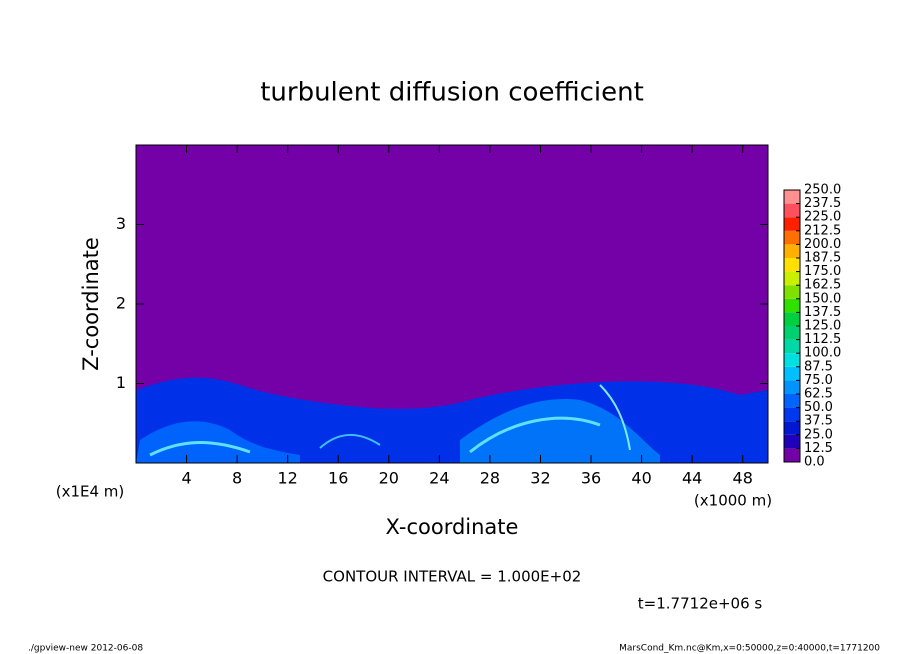  What do you see at coordinates (121, 382) in the screenshot?
I see `y-tick-label: 1` at bounding box center [121, 382].